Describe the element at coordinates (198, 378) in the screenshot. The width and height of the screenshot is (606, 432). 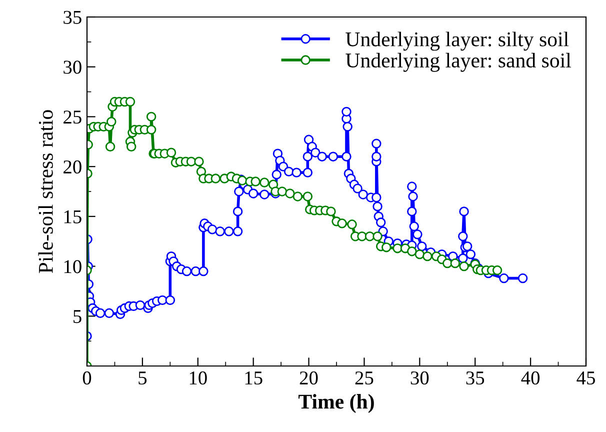
I see `x-tick-label: 10` at that location.